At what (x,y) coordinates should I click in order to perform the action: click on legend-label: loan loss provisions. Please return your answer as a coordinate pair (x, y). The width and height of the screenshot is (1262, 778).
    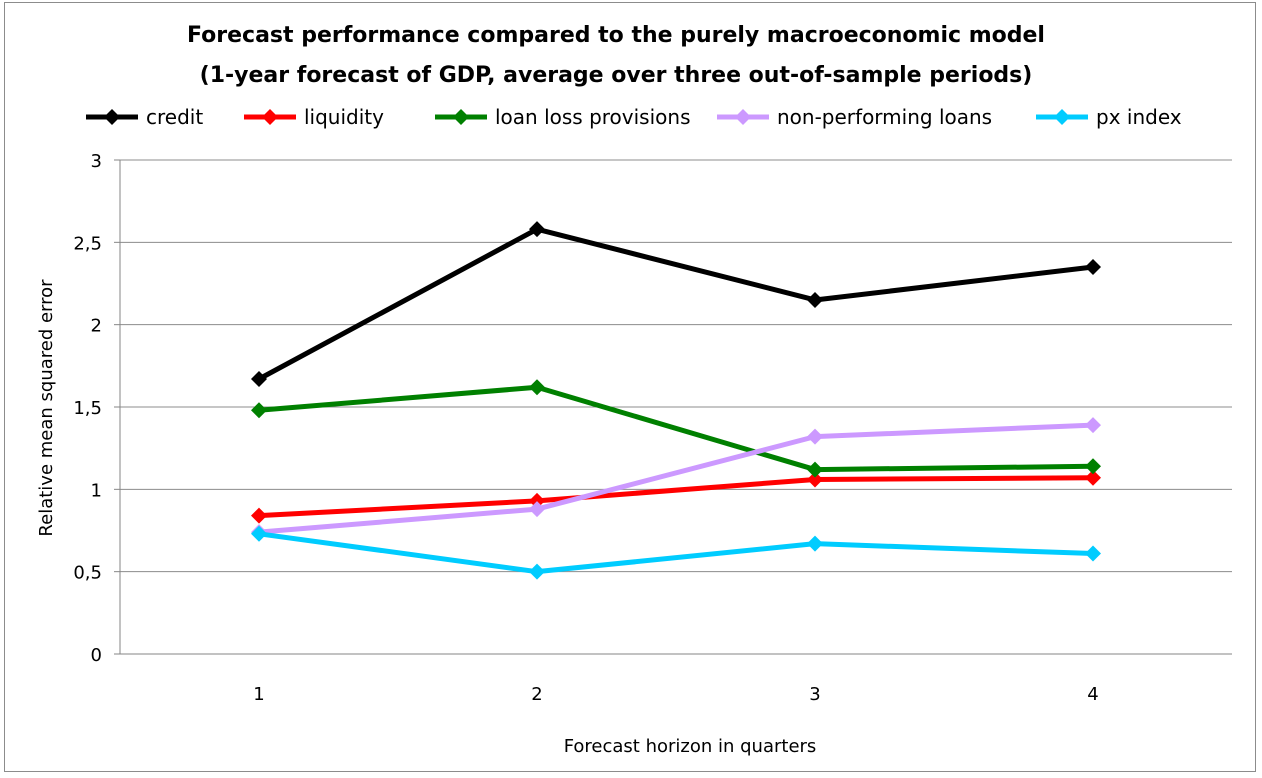
    Looking at the image, I should click on (593, 117).